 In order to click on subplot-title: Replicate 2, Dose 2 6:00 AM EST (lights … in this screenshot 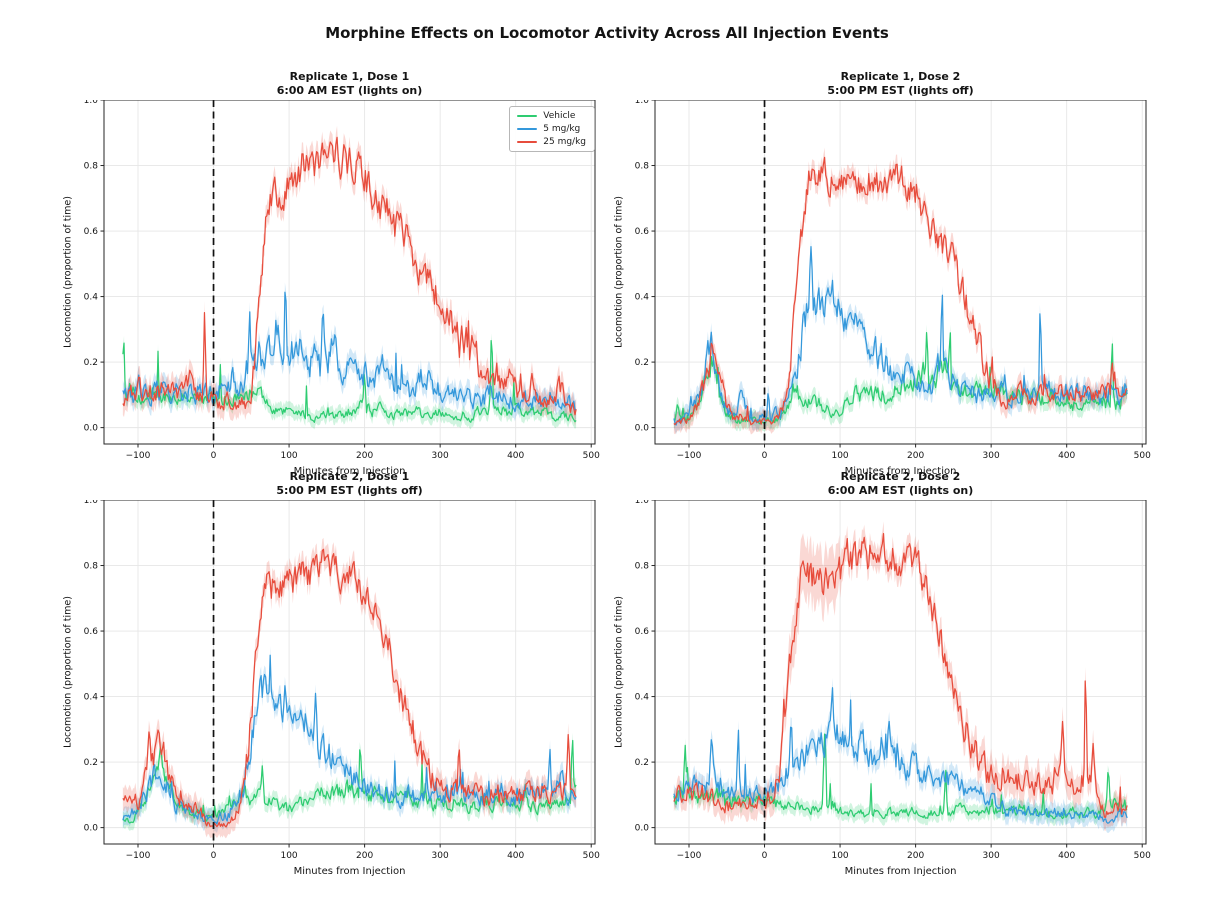, I will do `click(900, 483)`.